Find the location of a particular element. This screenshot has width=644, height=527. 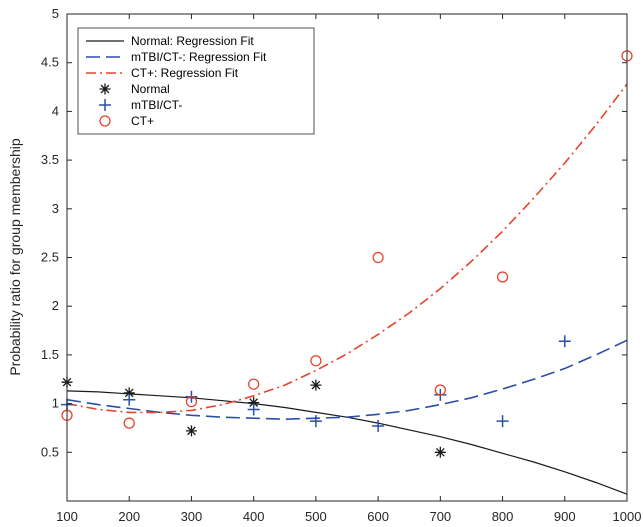

x-tick-label-4: 500 is located at coordinates (316, 516).